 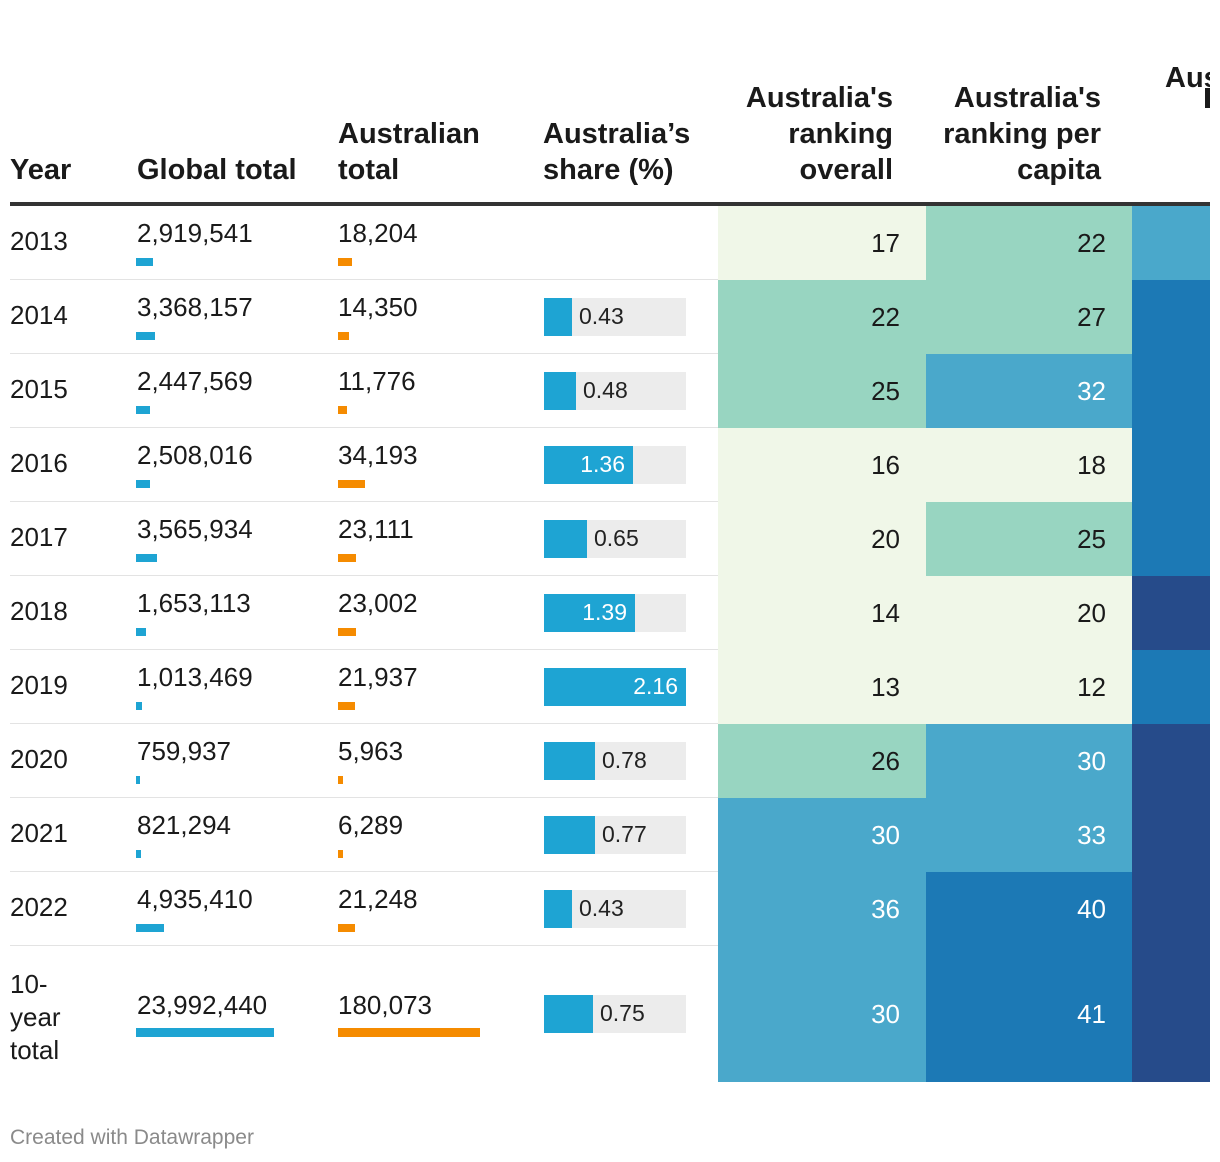 What do you see at coordinates (195, 899) in the screenshot?
I see `global-total-value: 4,935,410` at bounding box center [195, 899].